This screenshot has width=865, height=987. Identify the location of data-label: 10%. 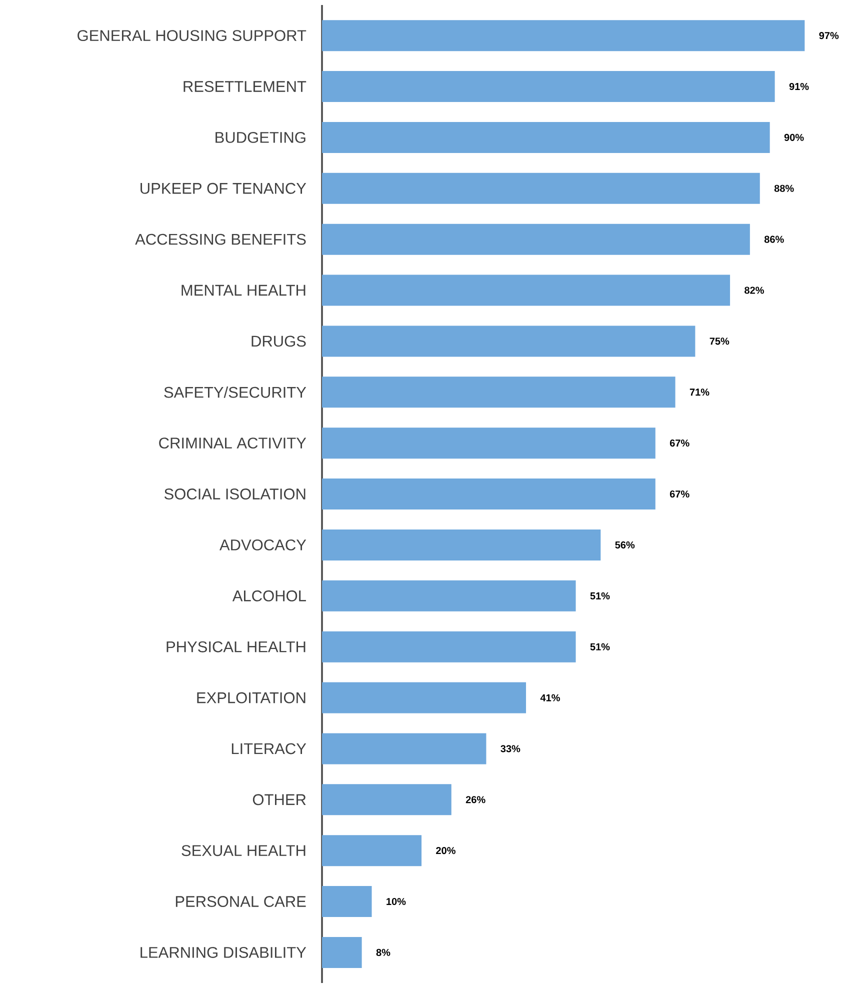
(396, 902).